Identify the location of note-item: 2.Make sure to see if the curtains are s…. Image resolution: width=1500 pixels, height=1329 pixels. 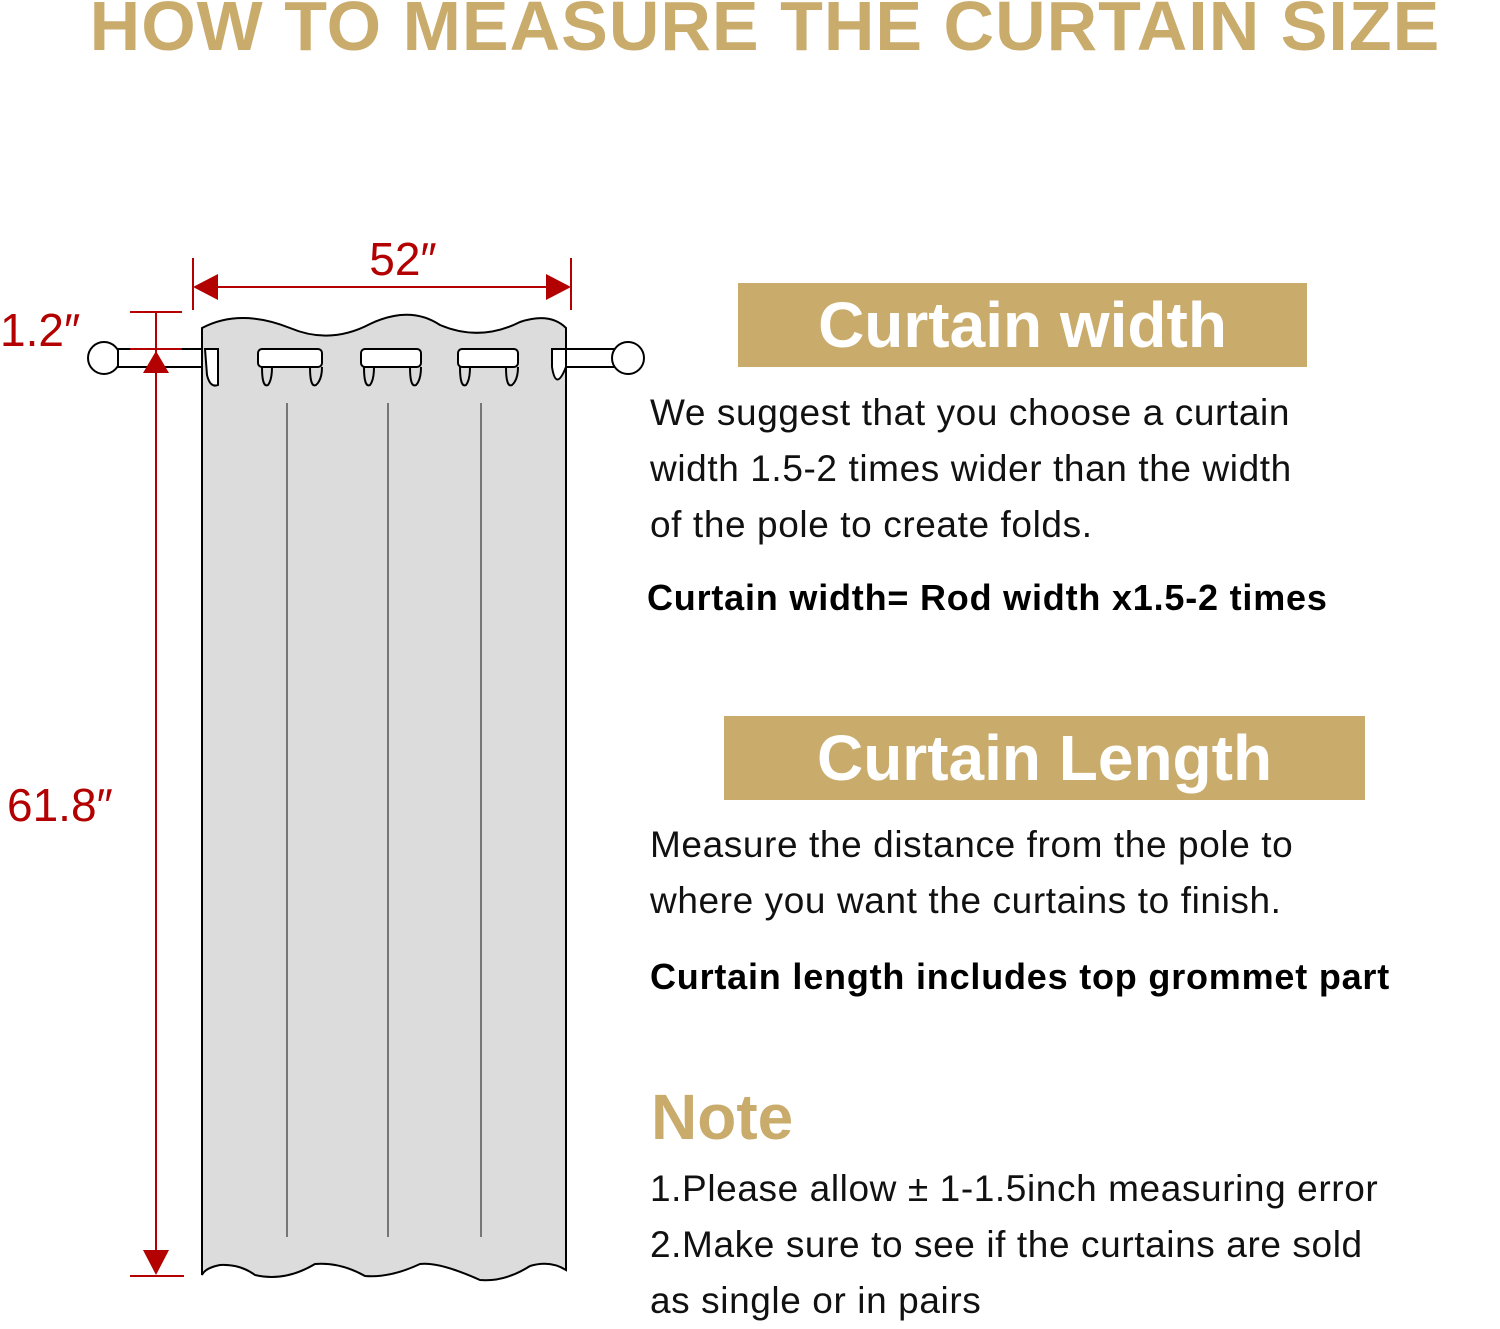
(1006, 1244).